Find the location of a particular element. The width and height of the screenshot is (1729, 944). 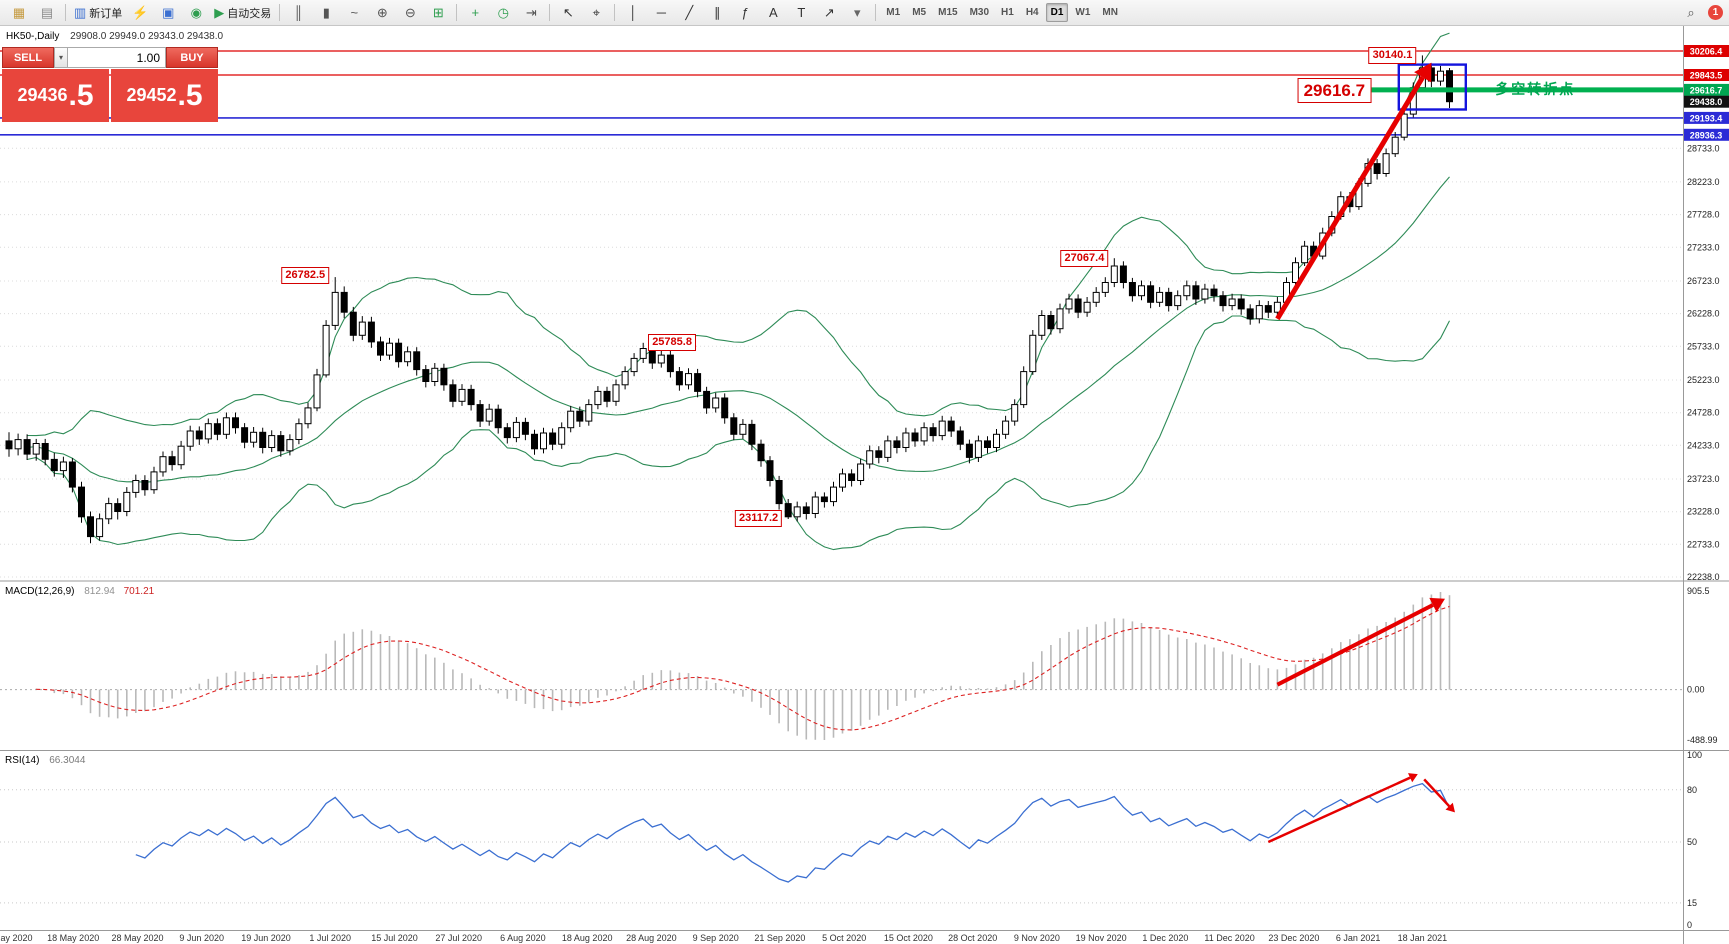

channel-icon: ∥ is located at coordinates (717, 13).